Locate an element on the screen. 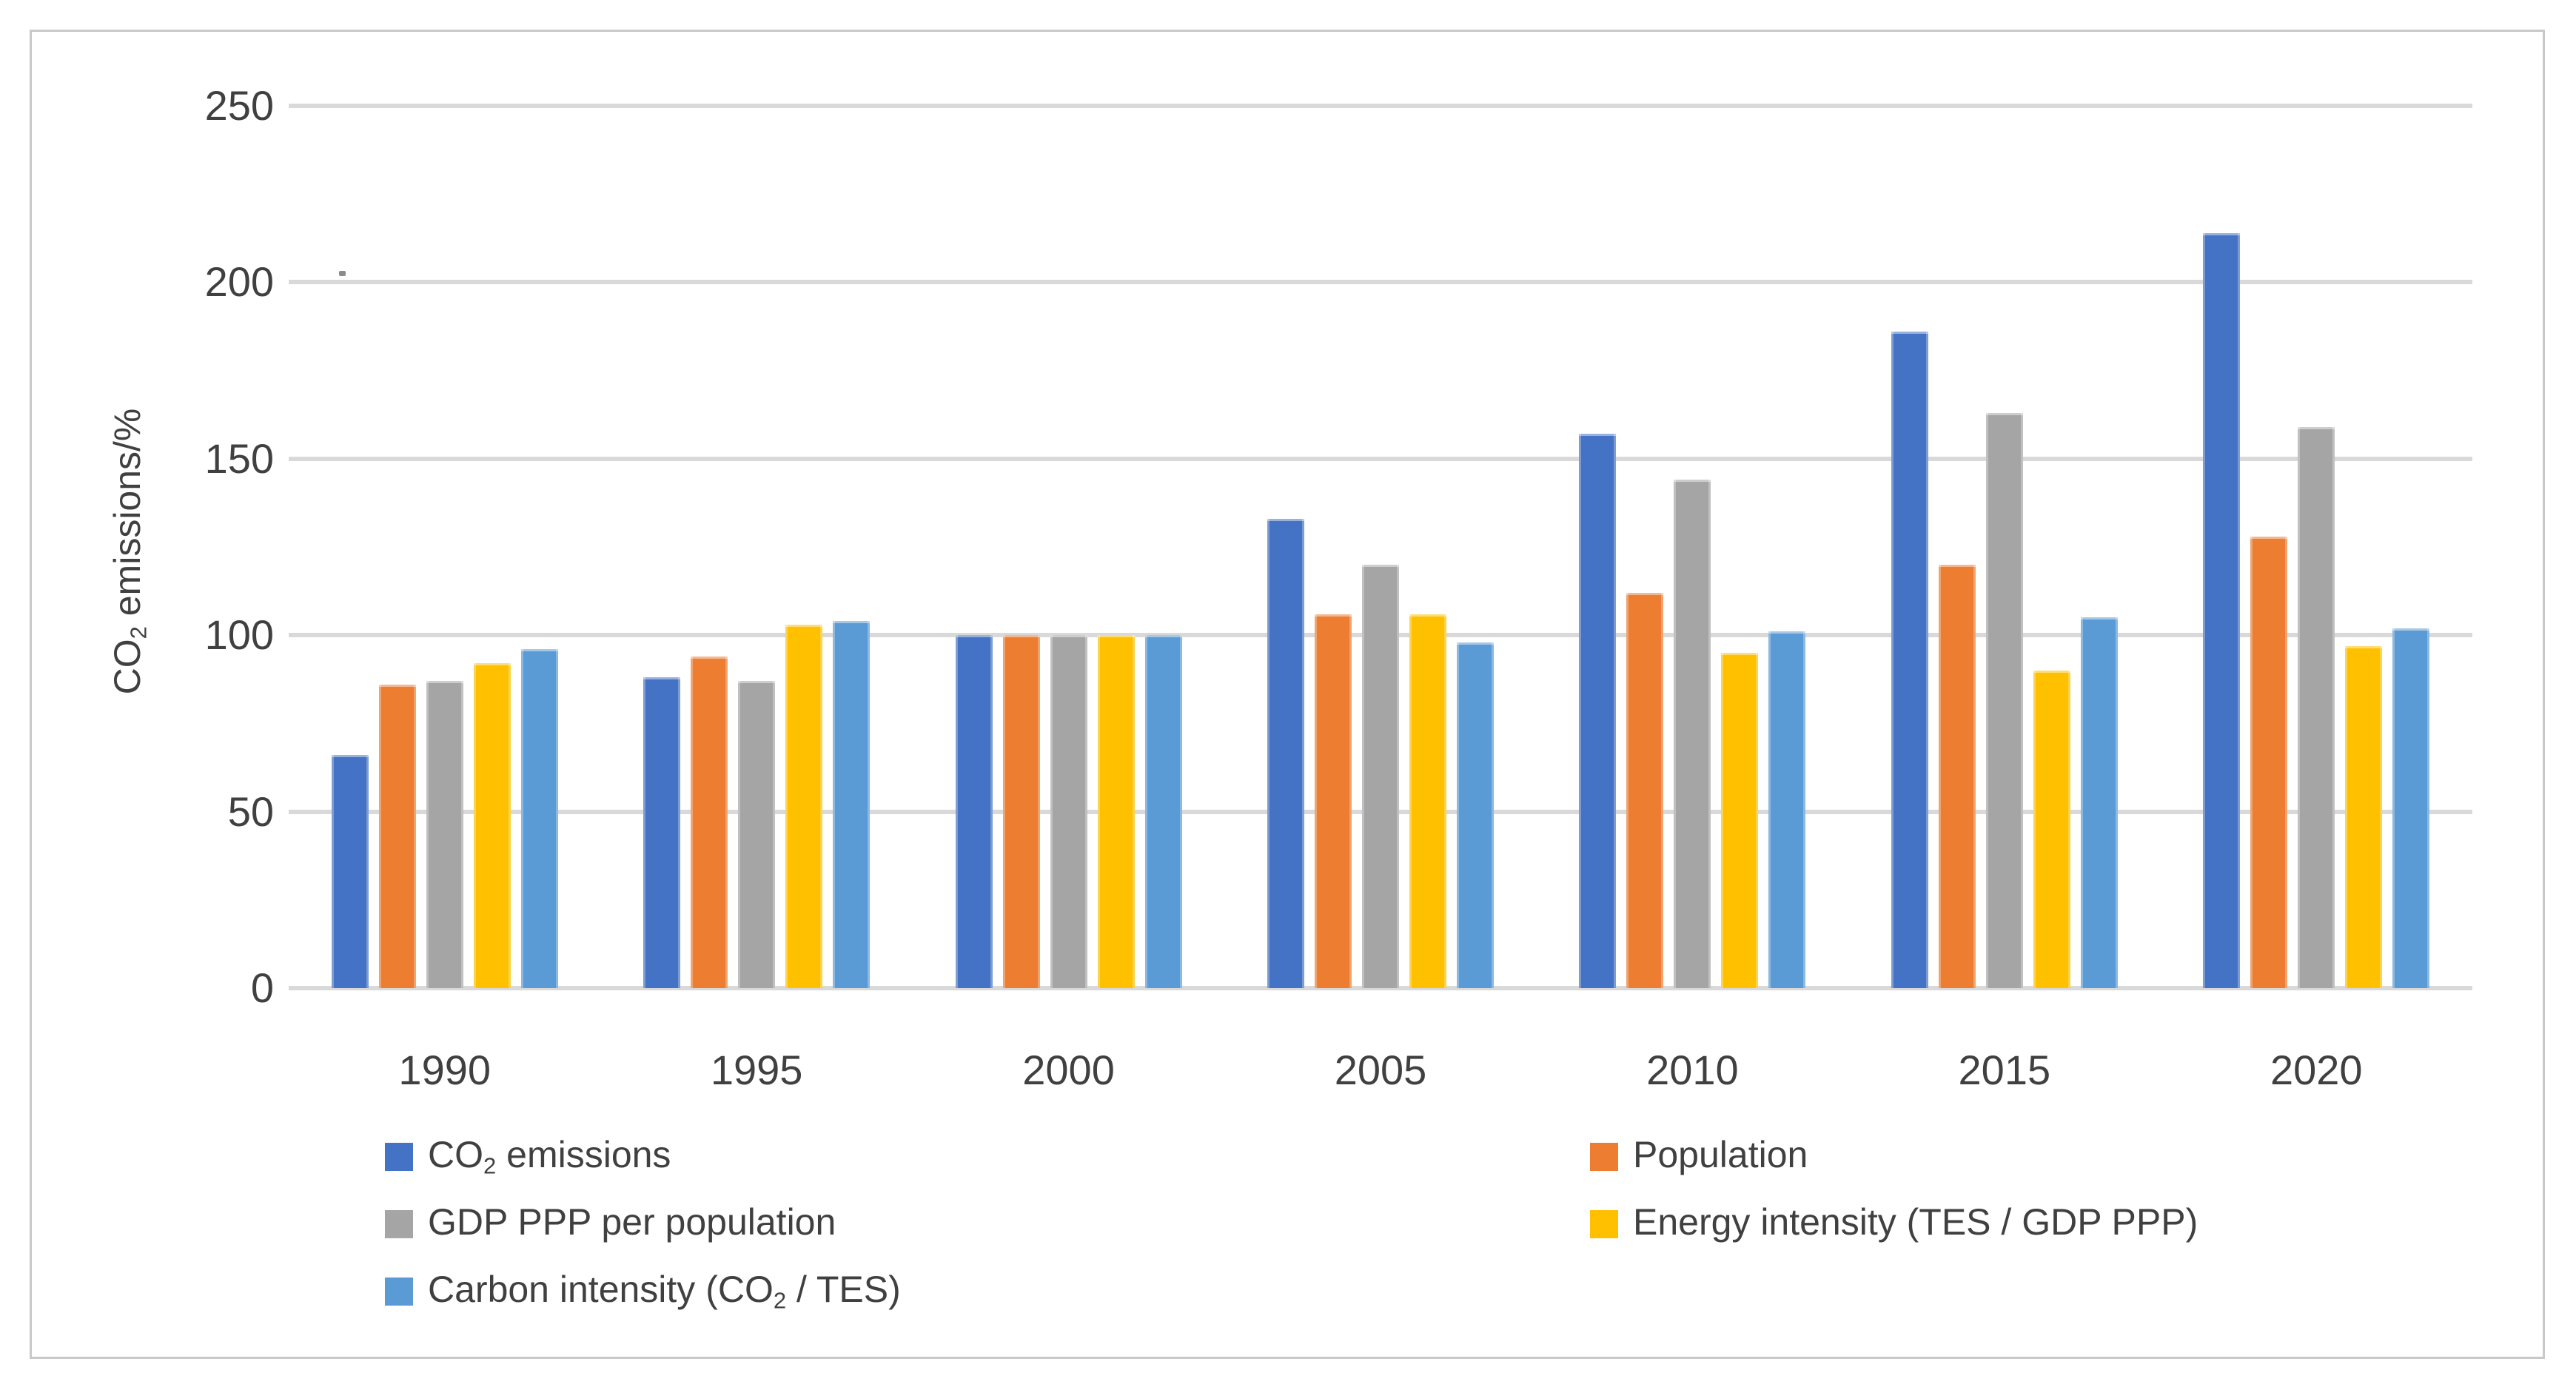  y-tick-label-150: 150 is located at coordinates (239, 458).